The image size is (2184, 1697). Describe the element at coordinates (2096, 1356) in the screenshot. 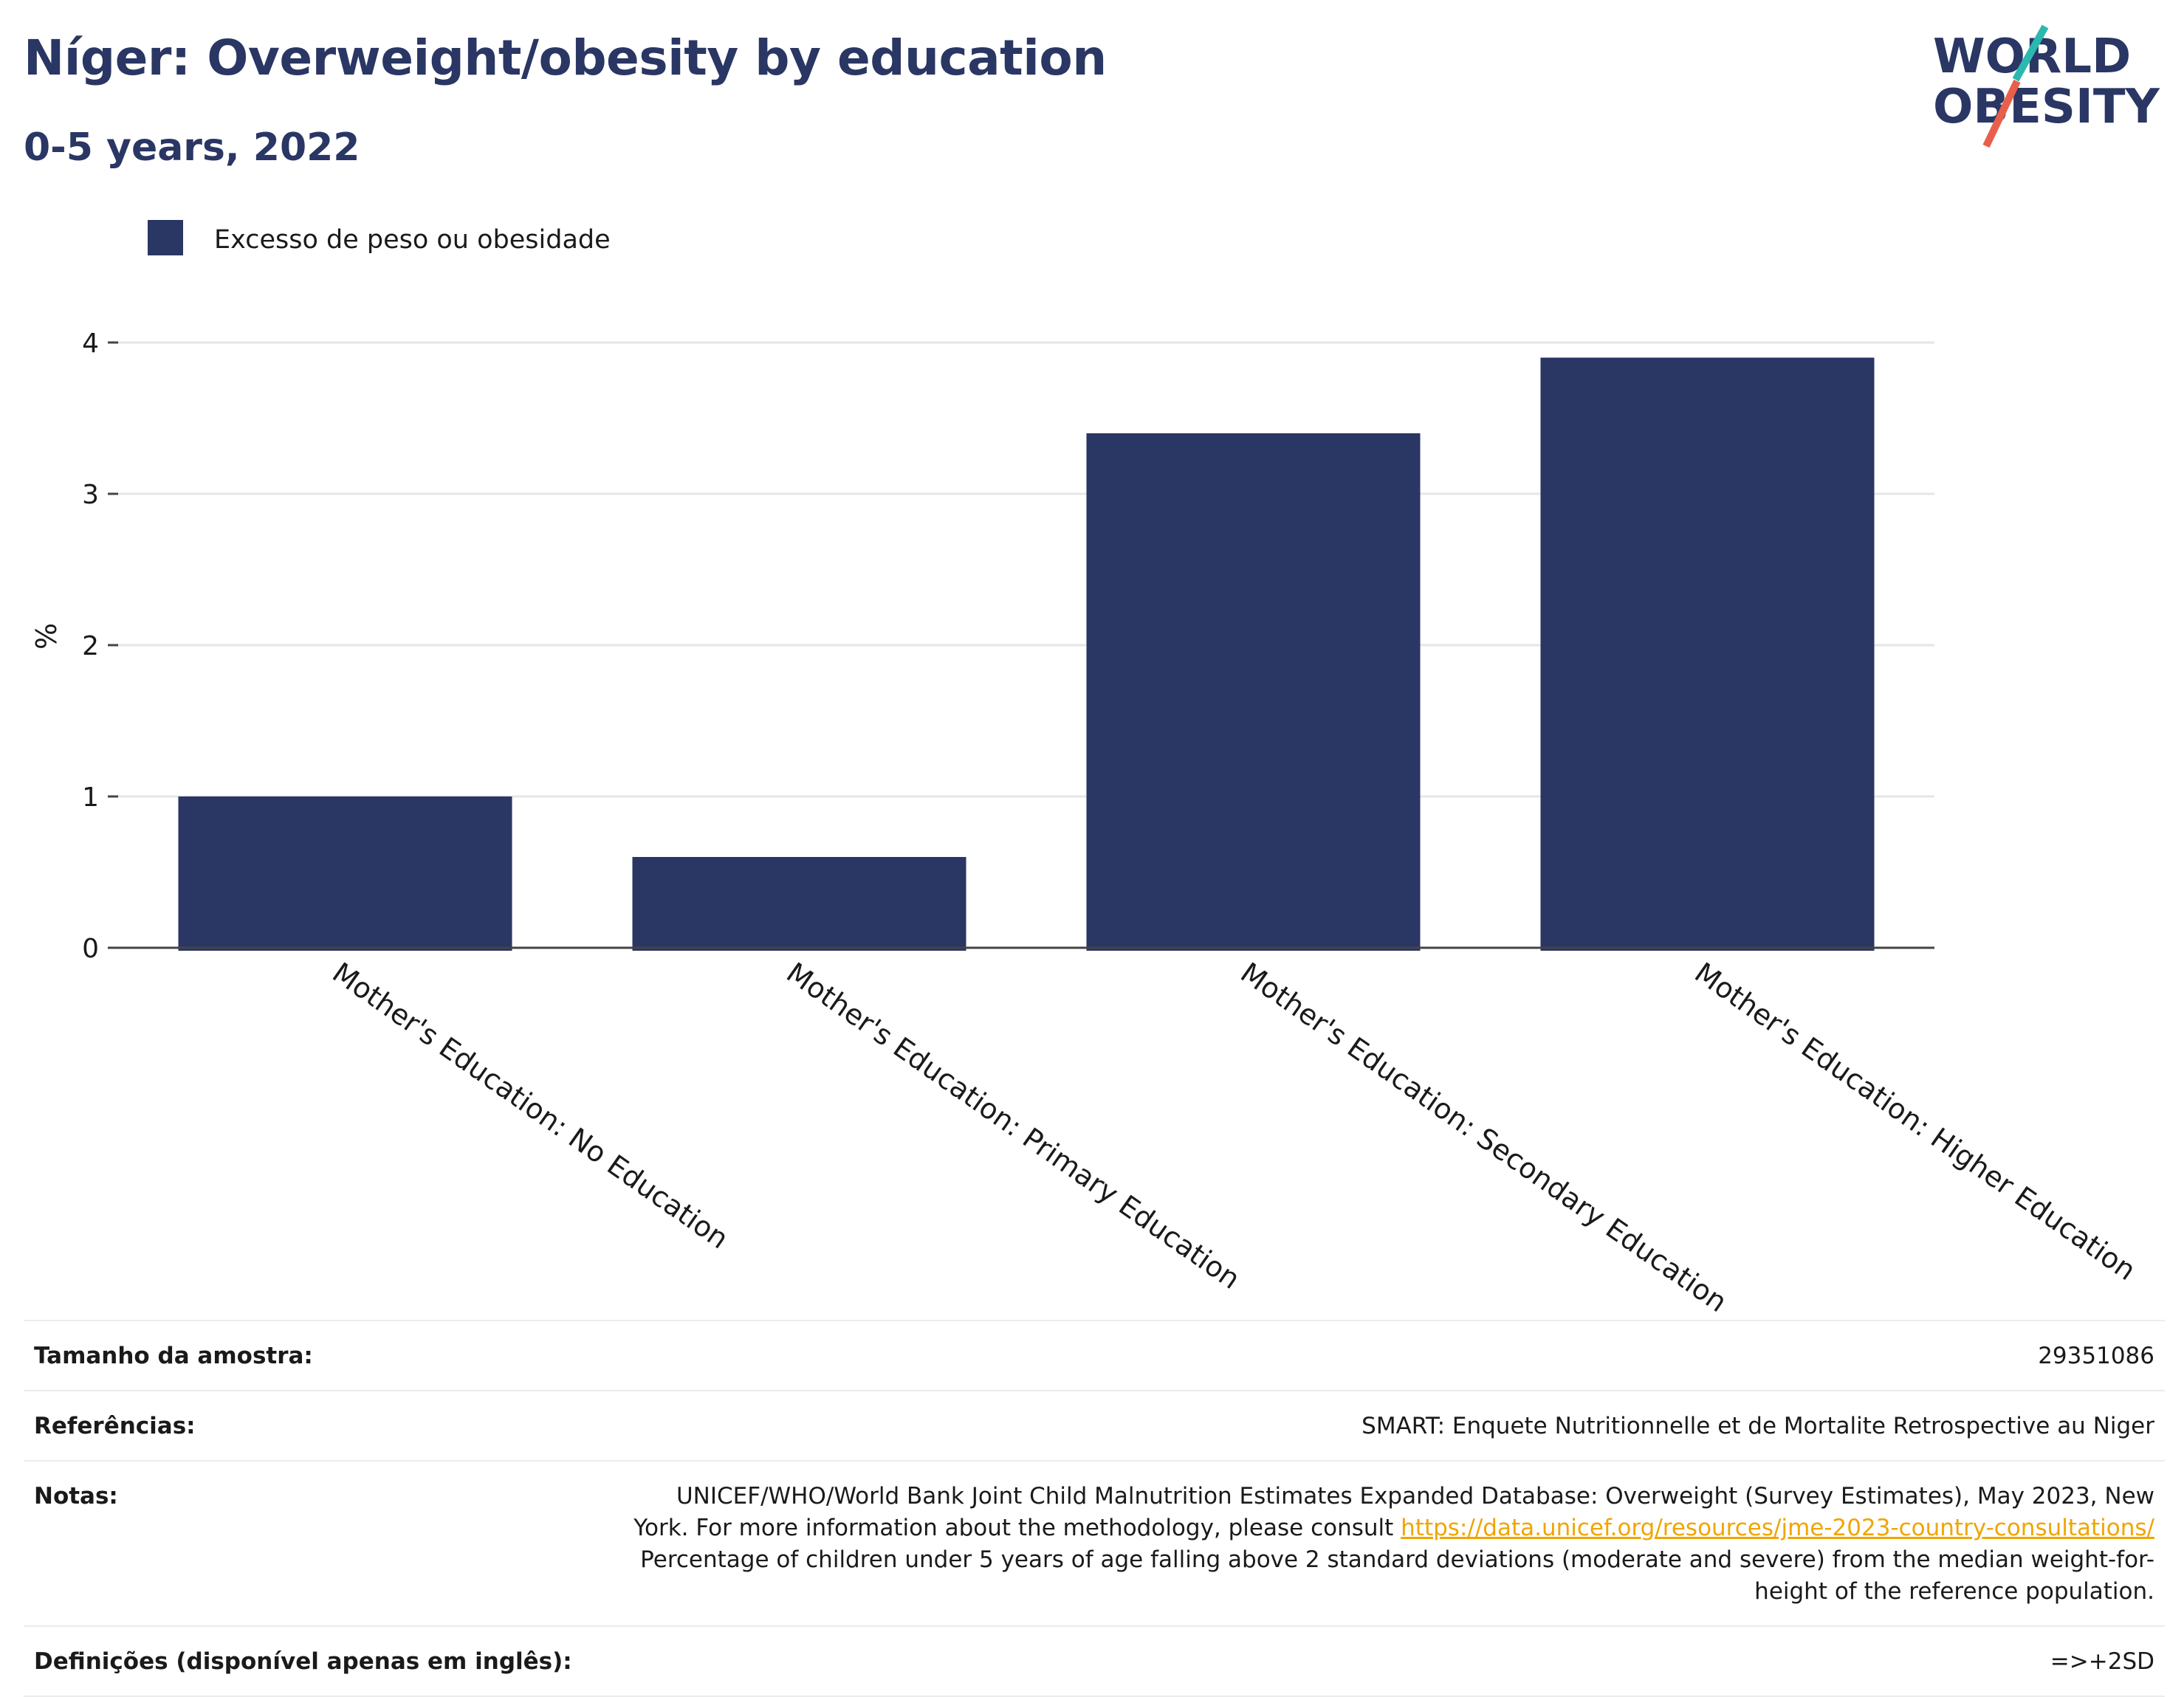

I see `sample-size-value: 29351086` at that location.